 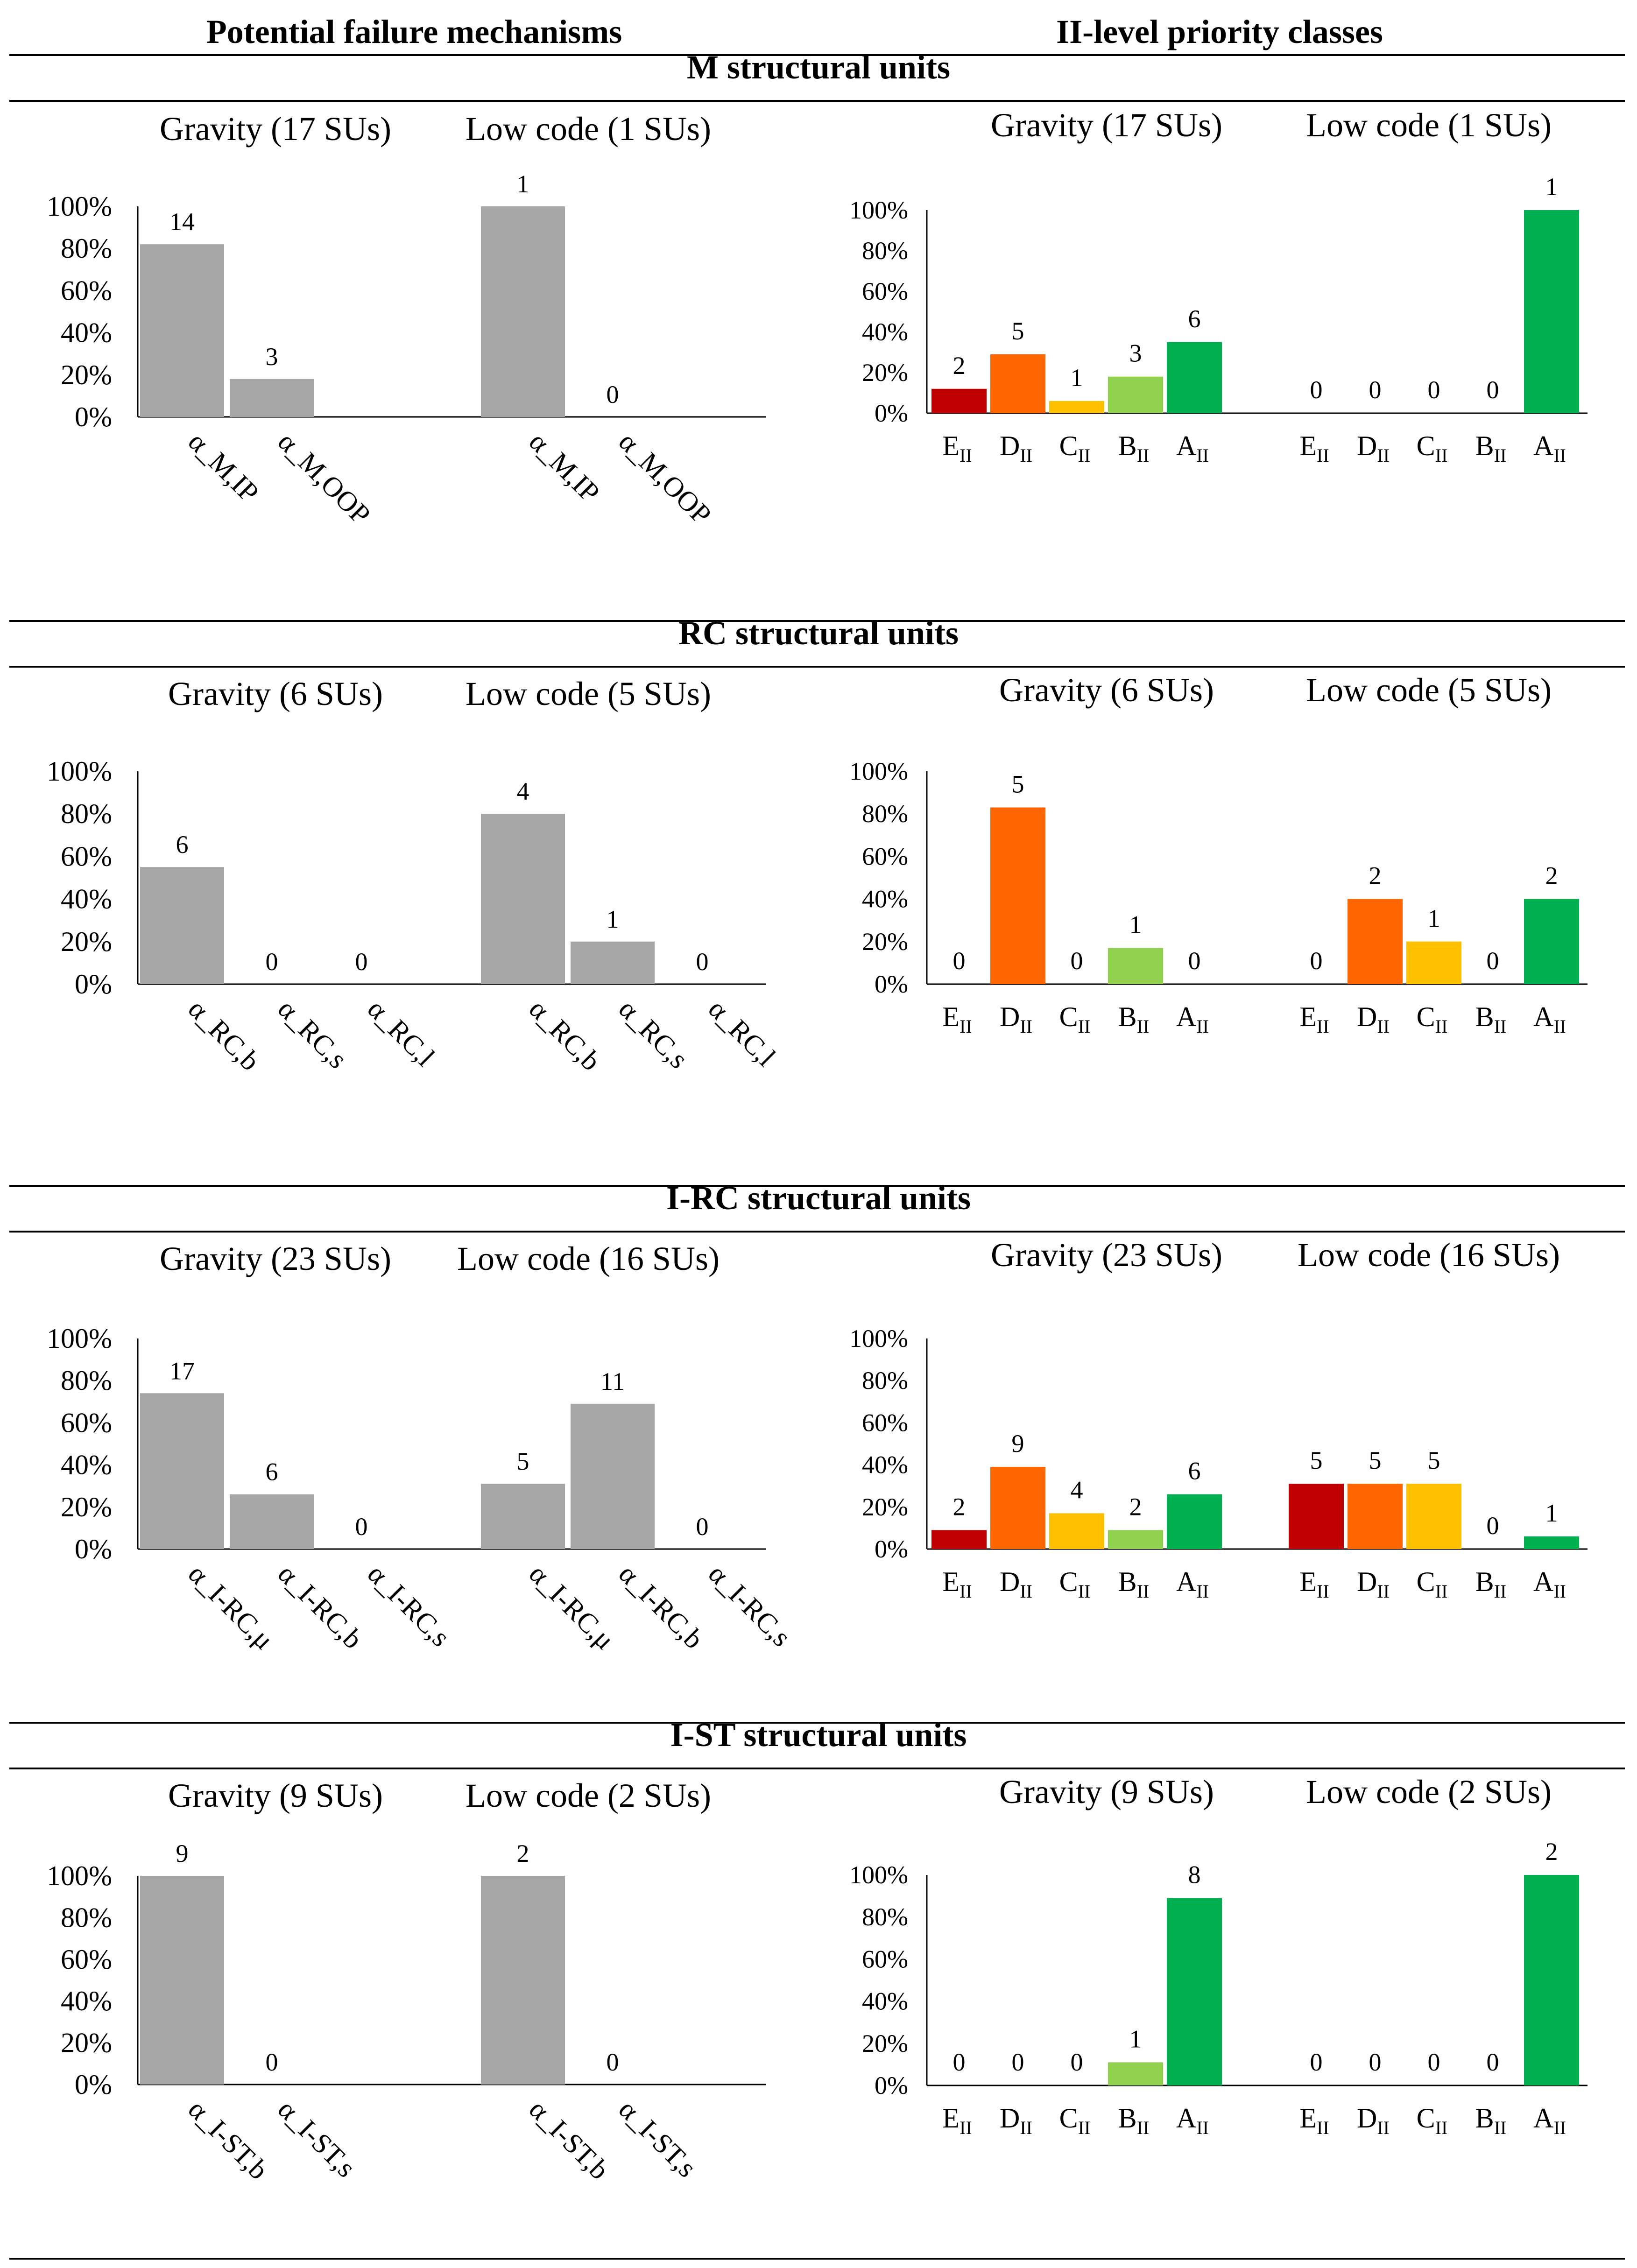 What do you see at coordinates (1433, 963) in the screenshot?
I see `priority-bar-c` at bounding box center [1433, 963].